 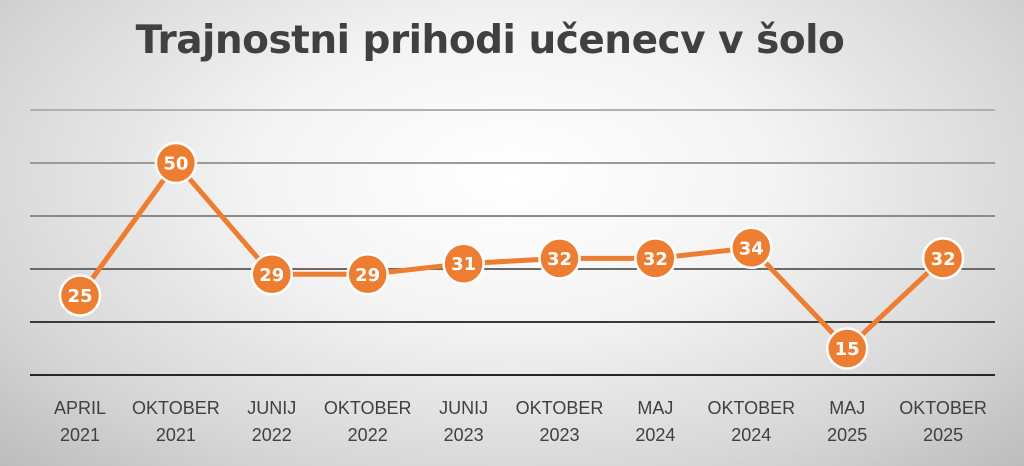 I want to click on data-point: 31, so click(x=463, y=263).